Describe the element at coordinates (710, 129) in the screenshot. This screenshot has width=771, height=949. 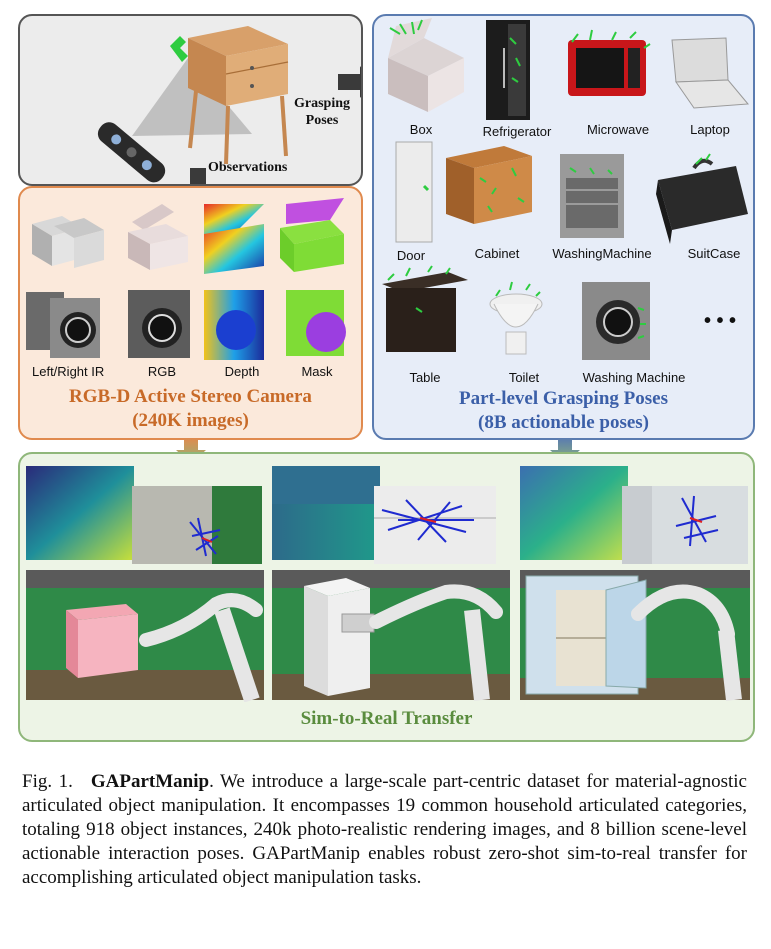
I see `category-laptop: Laptop` at that location.